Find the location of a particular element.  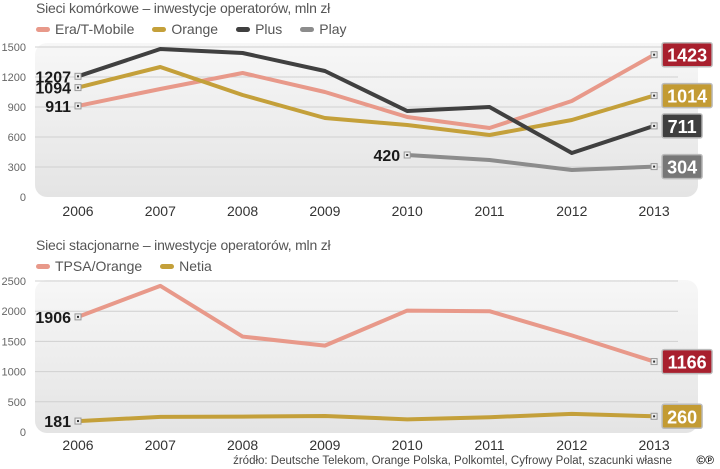

chart1-legend: Era/T-Mobile Orange Plus Play is located at coordinates (191, 29).